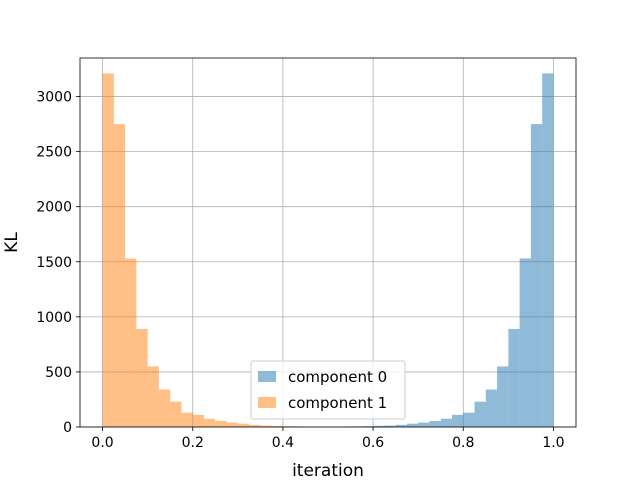  What do you see at coordinates (463, 443) in the screenshot?
I see `x-tick-label-4: 0.8` at bounding box center [463, 443].